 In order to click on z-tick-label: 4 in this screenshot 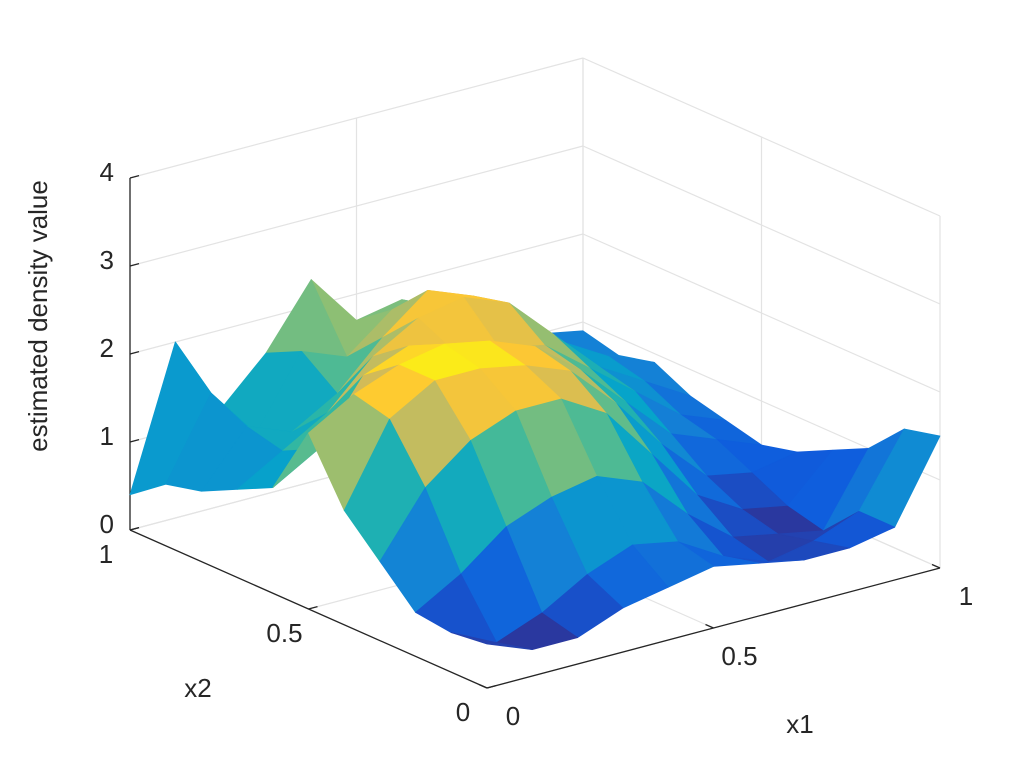, I will do `click(107, 172)`.